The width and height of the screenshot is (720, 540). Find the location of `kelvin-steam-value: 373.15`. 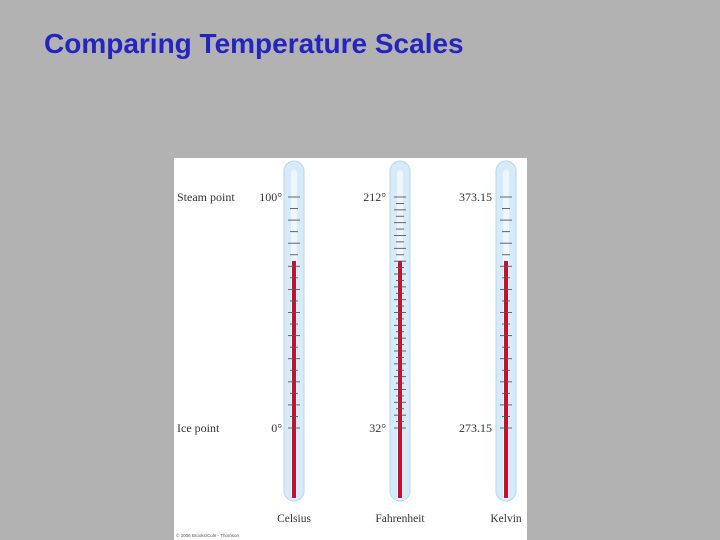

kelvin-steam-value: 373.15 is located at coordinates (475, 197).